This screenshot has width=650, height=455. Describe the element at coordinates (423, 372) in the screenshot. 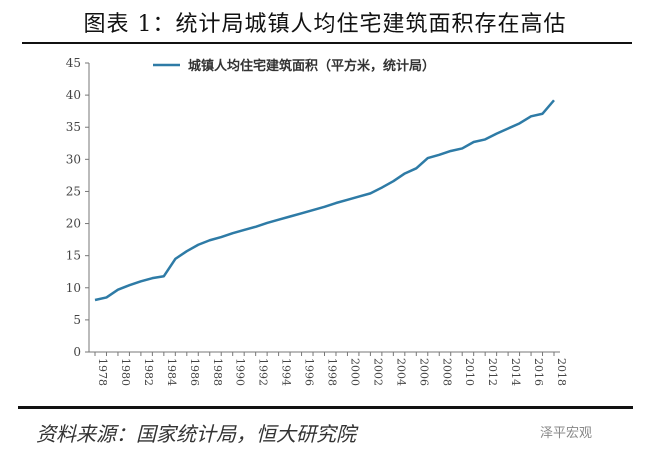

I see `x-tick-label: 2006` at that location.